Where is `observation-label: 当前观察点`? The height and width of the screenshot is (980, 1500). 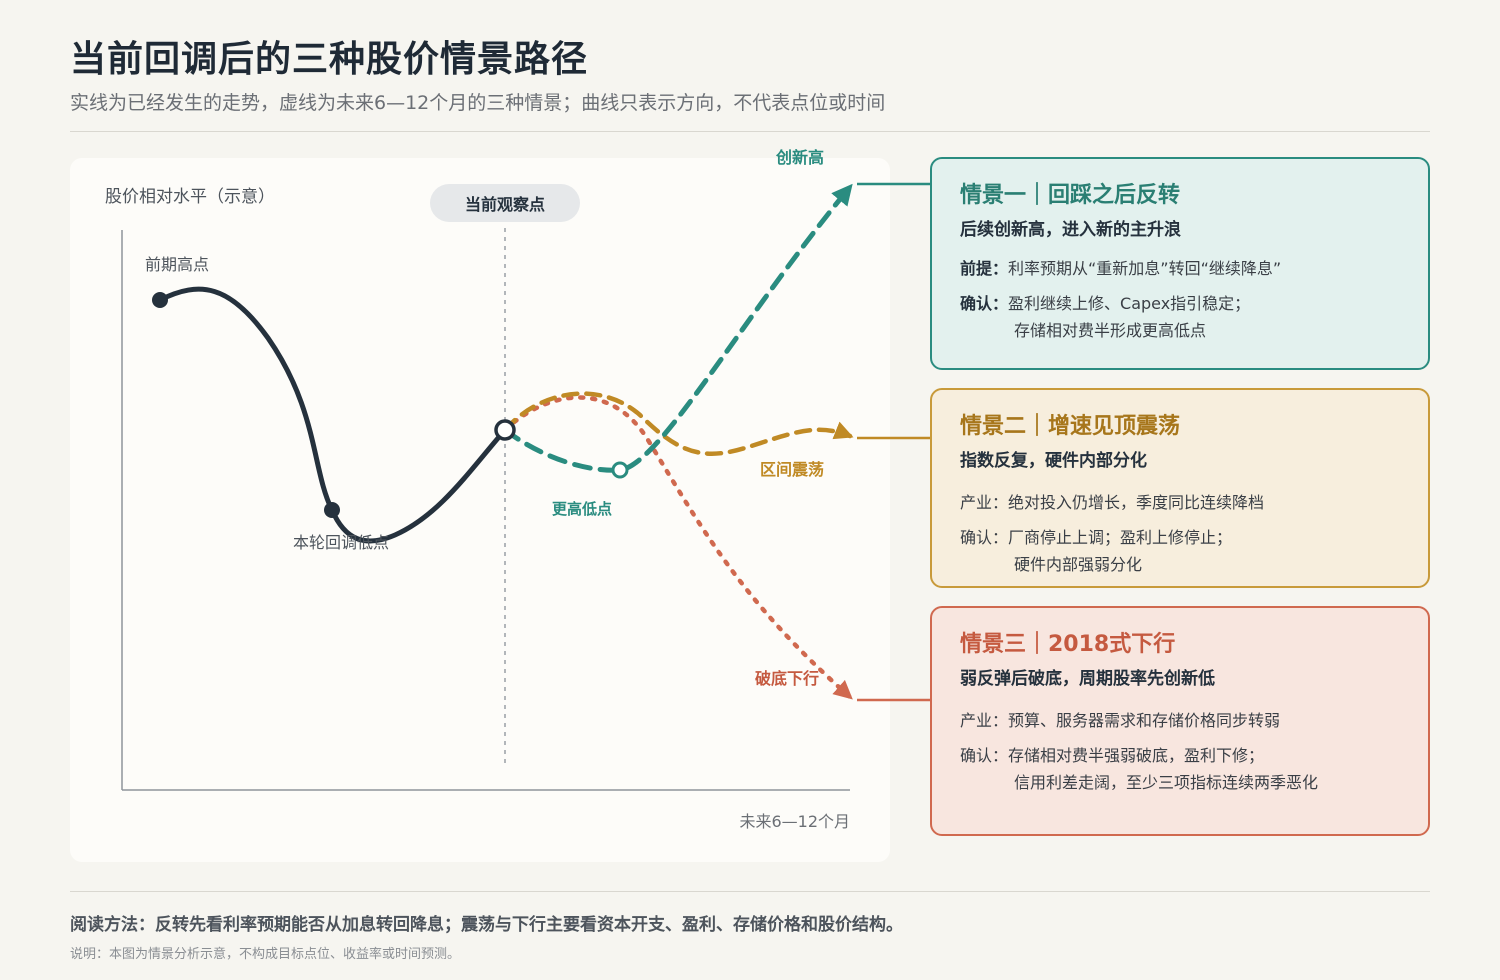
observation-label: 当前观察点 is located at coordinates (505, 204).